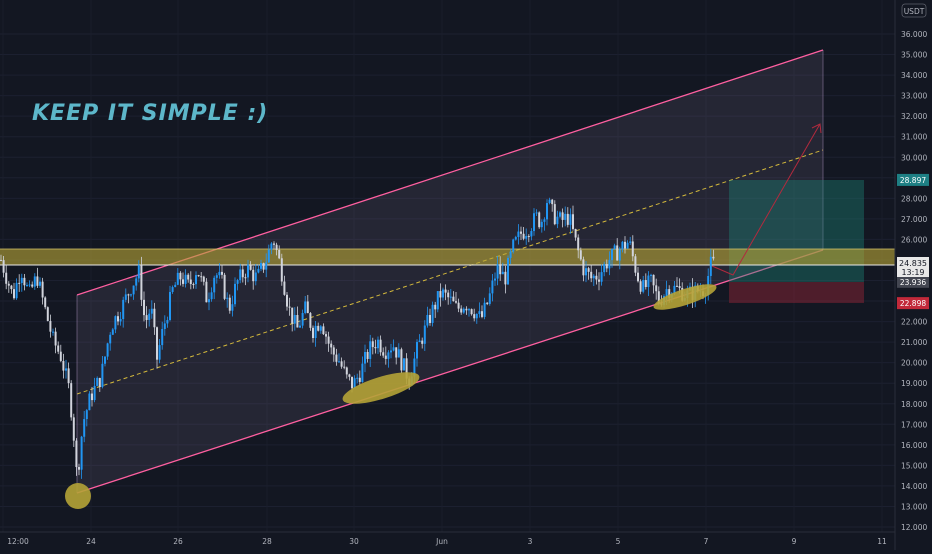 The width and height of the screenshot is (932, 554). What do you see at coordinates (914, 363) in the screenshot?
I see `price-tick-label: 20.000` at bounding box center [914, 363].